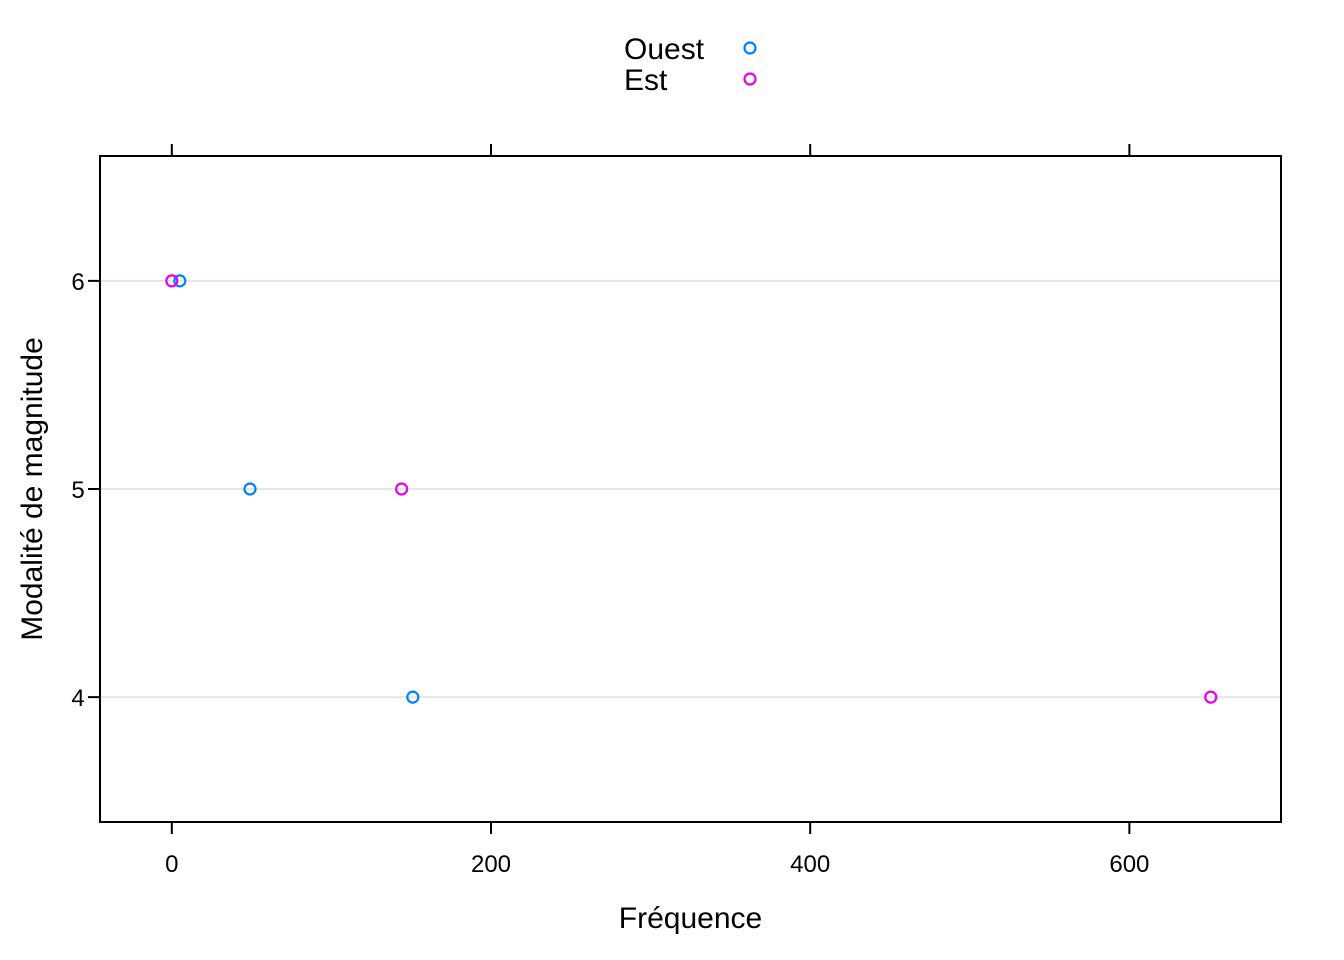 This screenshot has width=1344, height=960. Describe the element at coordinates (664, 49) in the screenshot. I see `legend-label-ouest: Ouest` at that location.